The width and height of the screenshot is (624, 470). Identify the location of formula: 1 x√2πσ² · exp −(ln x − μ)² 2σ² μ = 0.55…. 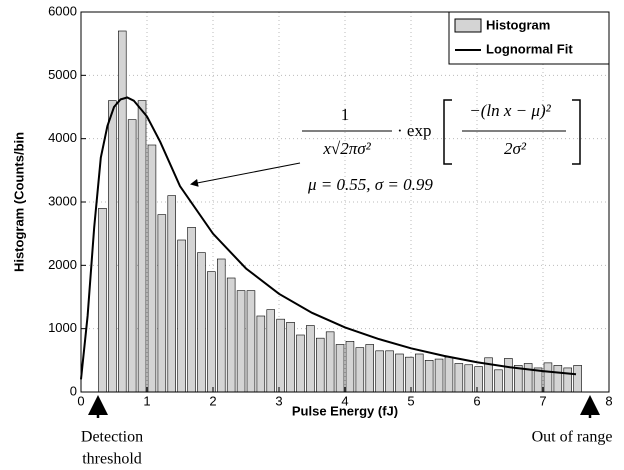
(385, 146).